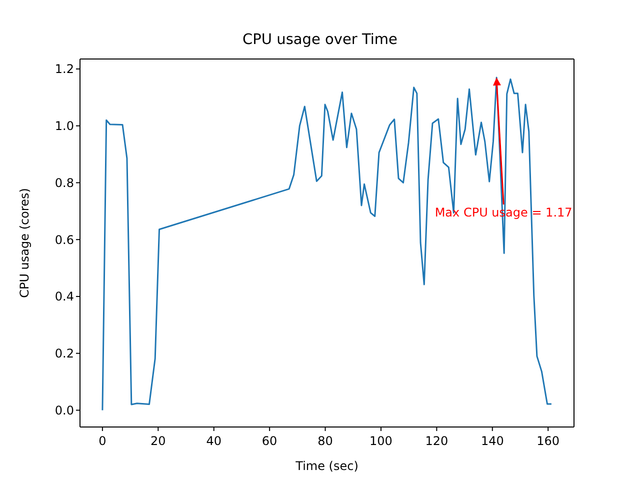 Image resolution: width=640 pixels, height=480 pixels. I want to click on x-tick-label: 80, so click(325, 441).